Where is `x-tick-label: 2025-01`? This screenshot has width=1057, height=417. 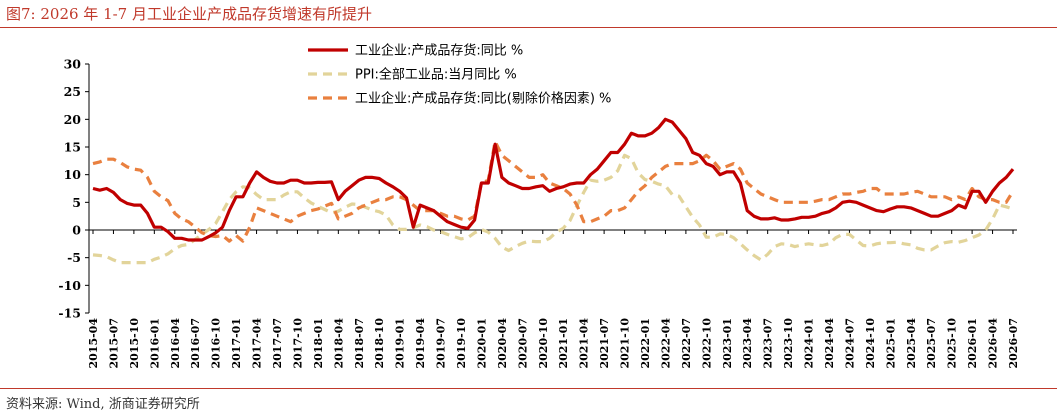 x-tick-label: 2025-01 is located at coordinates (890, 343).